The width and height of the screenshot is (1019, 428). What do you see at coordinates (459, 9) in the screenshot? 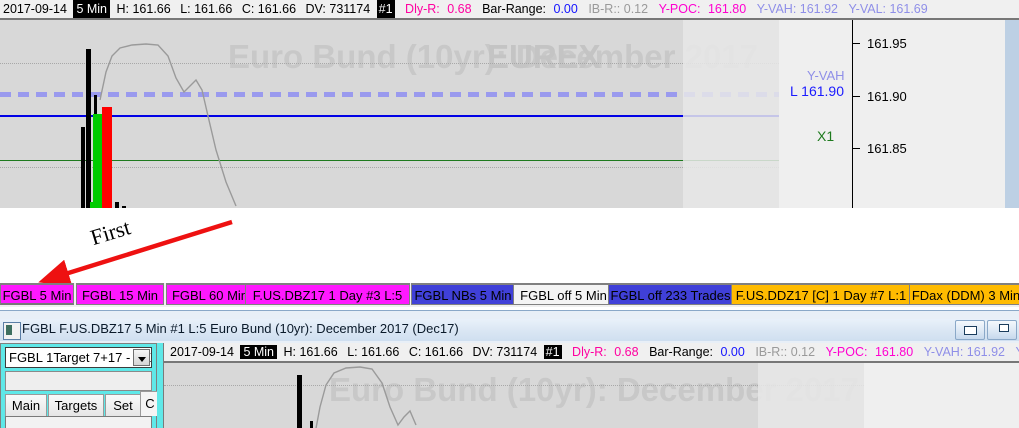
I see `status-dly-r-value: 0.68` at bounding box center [459, 9].